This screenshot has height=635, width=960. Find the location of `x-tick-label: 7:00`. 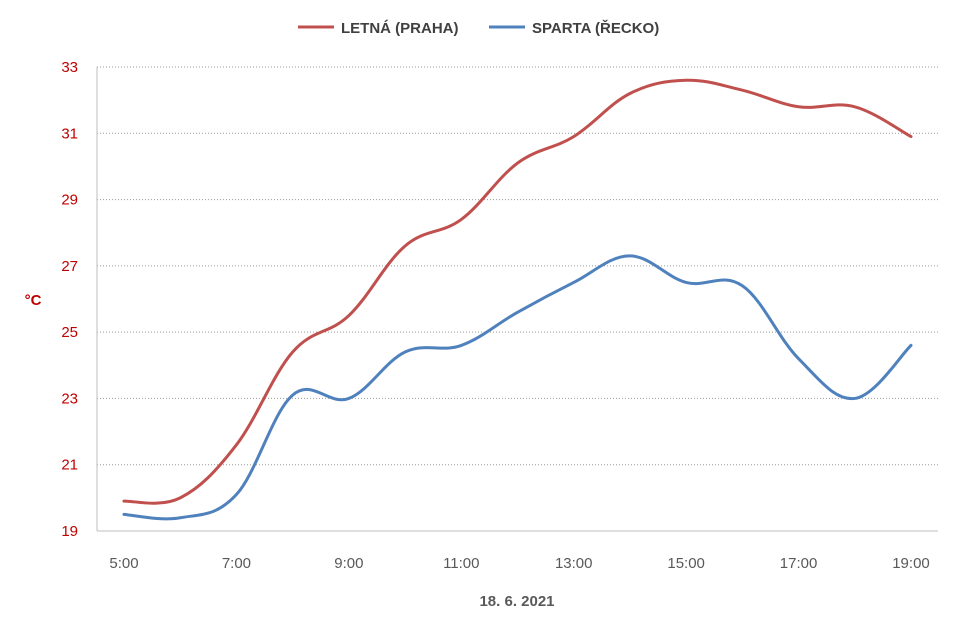

x-tick-label: 7:00 is located at coordinates (236, 563).